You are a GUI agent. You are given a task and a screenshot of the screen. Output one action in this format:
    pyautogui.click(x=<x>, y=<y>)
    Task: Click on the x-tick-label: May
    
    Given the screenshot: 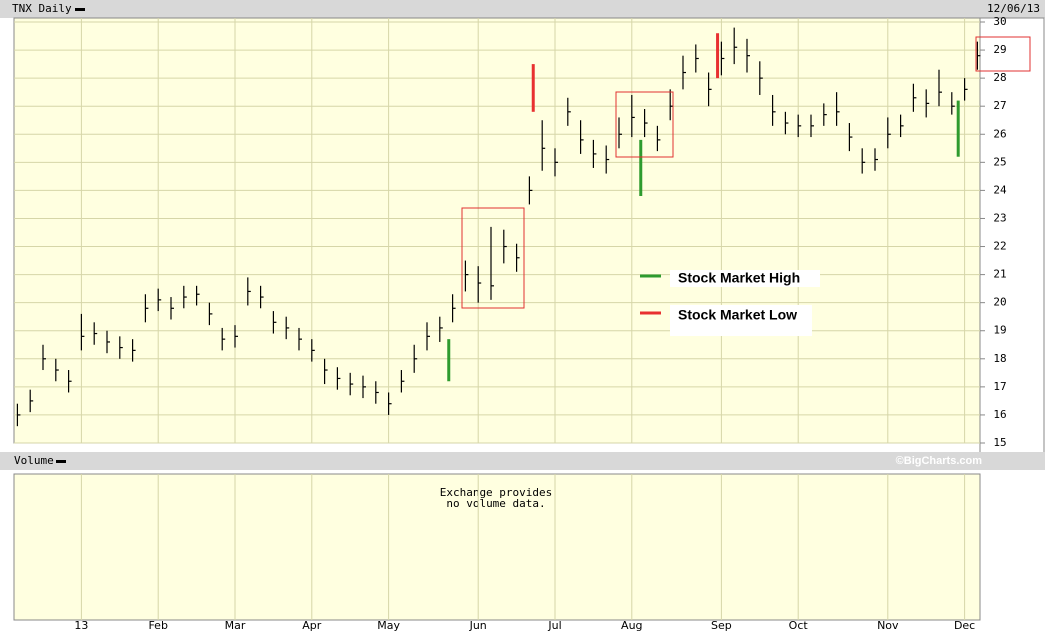 What is the action you would take?
    pyautogui.click(x=388, y=625)
    